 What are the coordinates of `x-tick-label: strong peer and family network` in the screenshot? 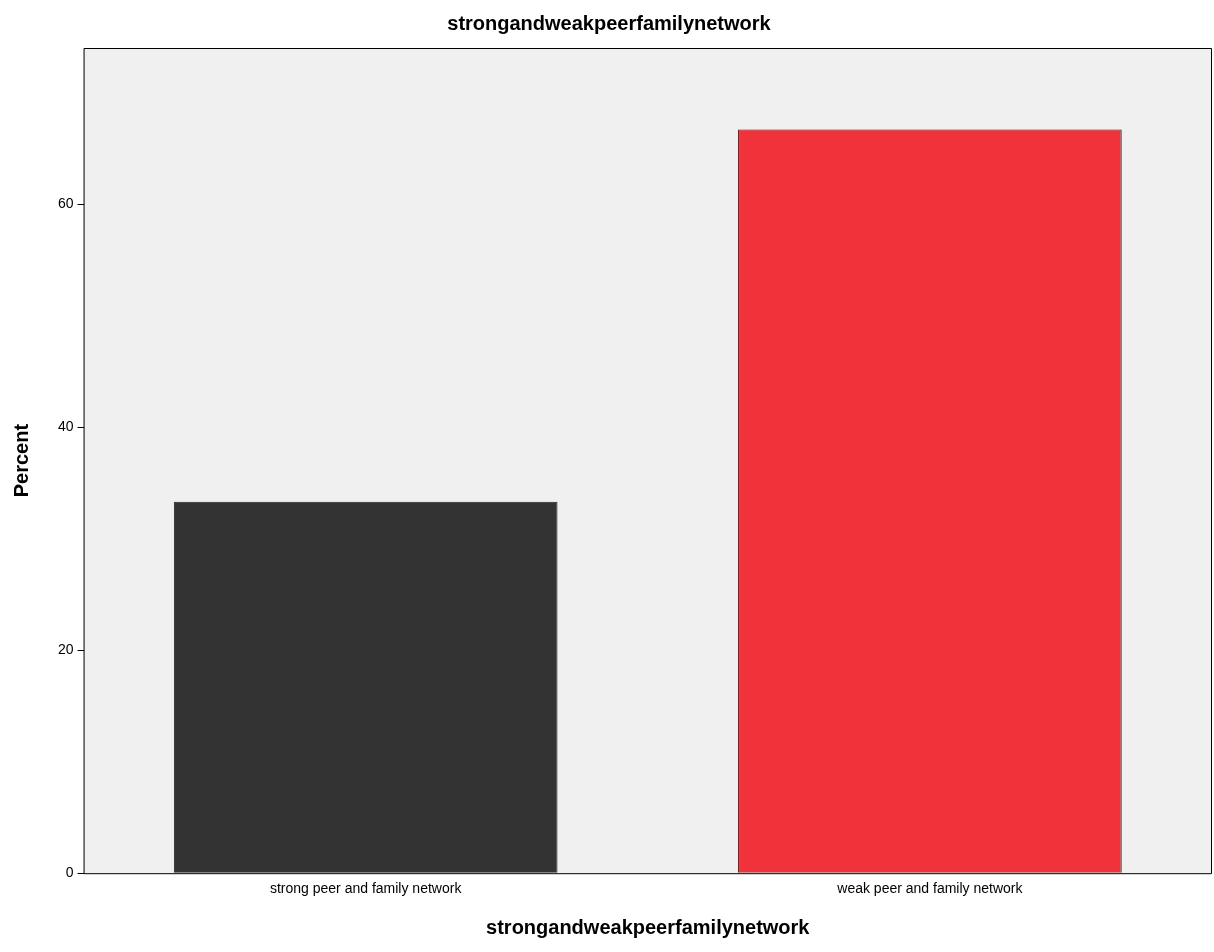 It's located at (366, 888).